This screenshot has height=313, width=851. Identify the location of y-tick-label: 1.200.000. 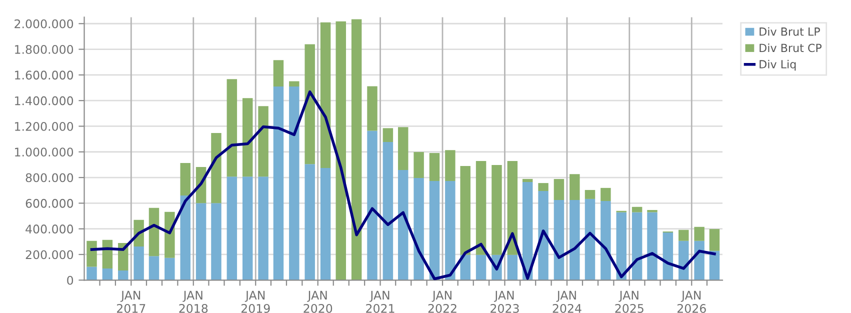
(44, 126).